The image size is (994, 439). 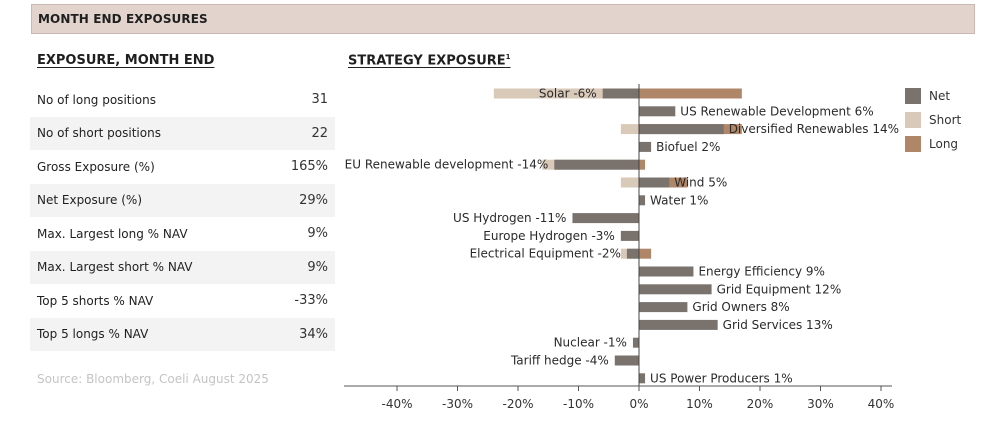 I want to click on bar-label-solar: Solar -6%, so click(x=568, y=94).